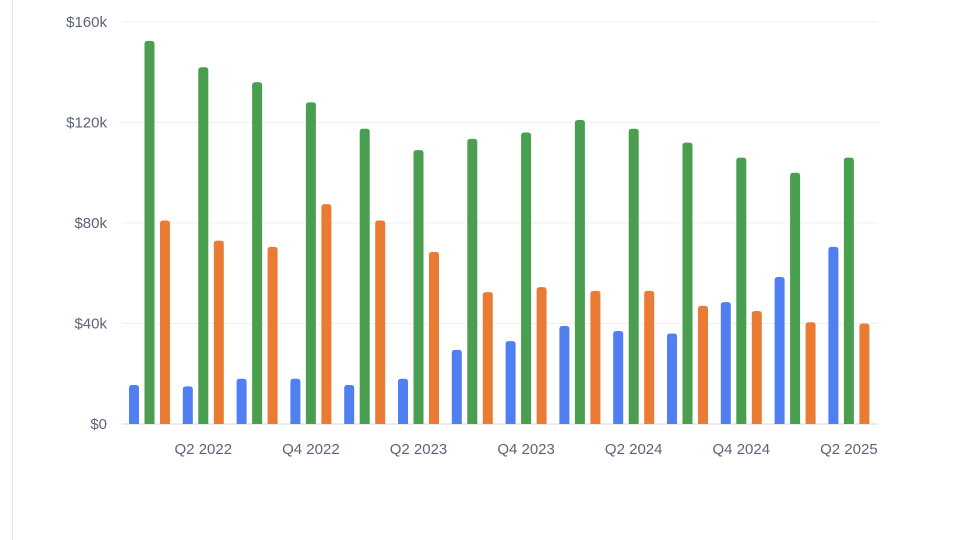 The width and height of the screenshot is (960, 540). Describe the element at coordinates (810, 373) in the screenshot. I see `bar-series-3-q1-2025` at that location.